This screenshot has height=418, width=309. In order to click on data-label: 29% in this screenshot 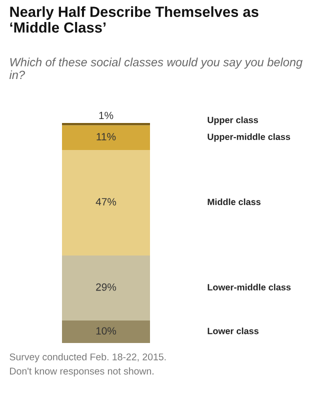, I will do `click(106, 287)`.